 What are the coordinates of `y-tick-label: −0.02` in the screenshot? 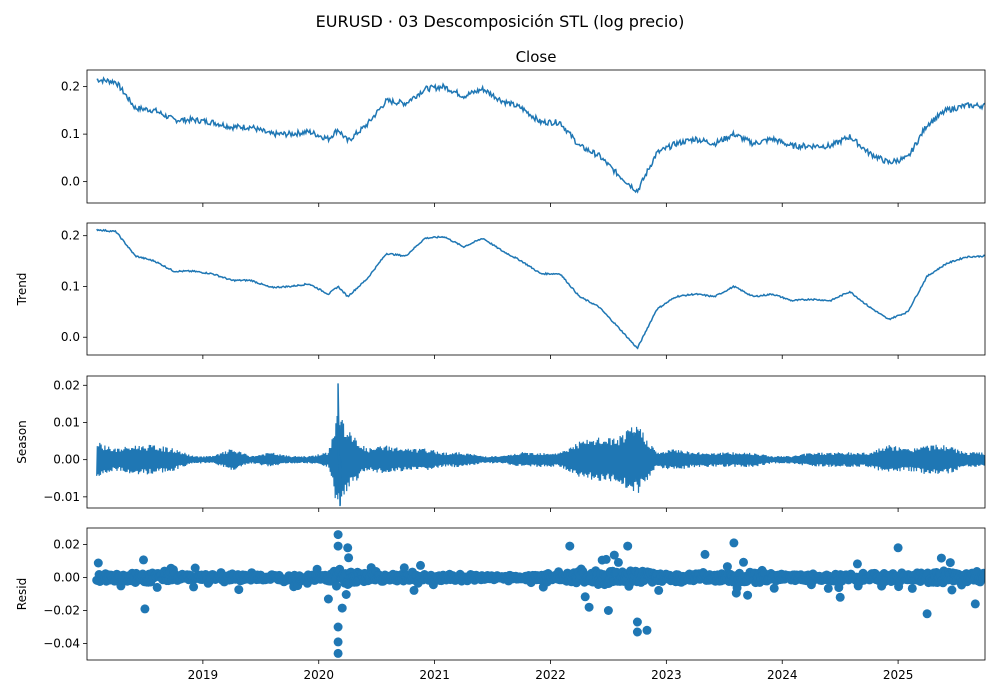 It's located at (61, 611).